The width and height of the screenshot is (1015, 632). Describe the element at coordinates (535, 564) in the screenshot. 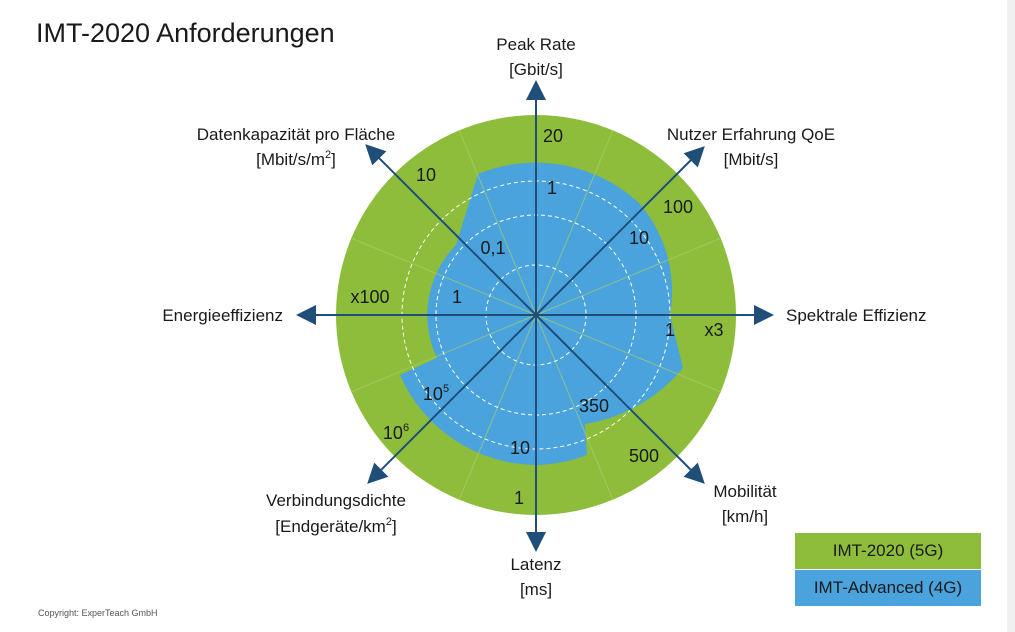

I see `latency-name: Latenz` at that location.